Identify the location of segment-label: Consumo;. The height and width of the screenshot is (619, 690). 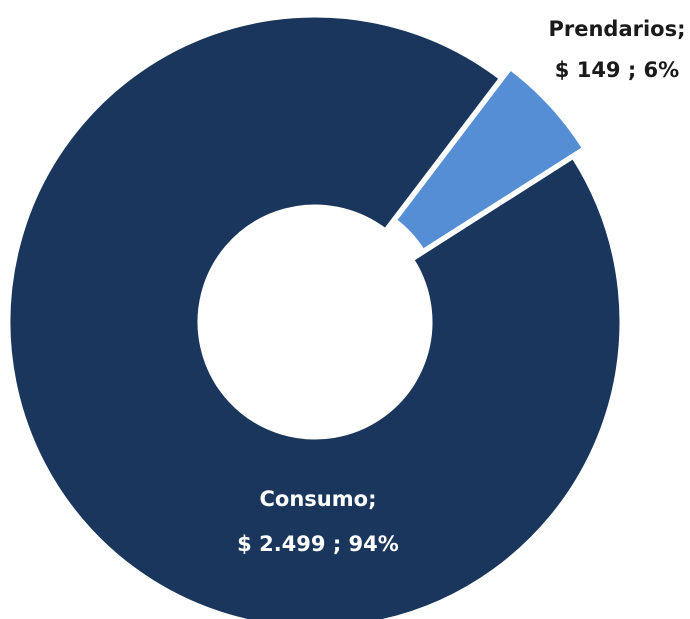
(318, 499).